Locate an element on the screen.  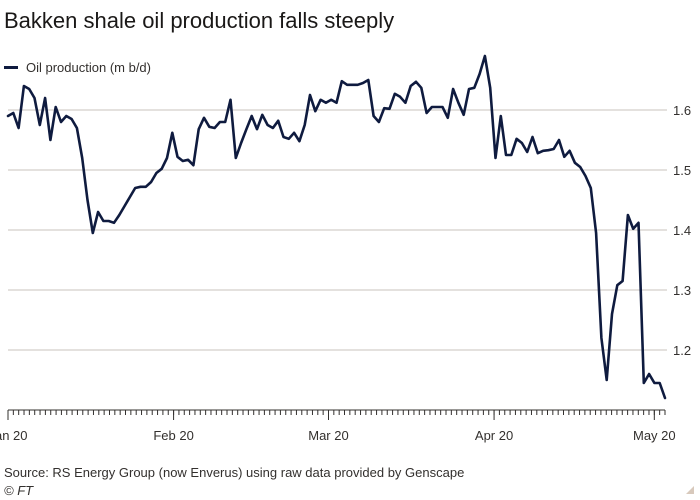
x-tick-label: Feb 20 is located at coordinates (173, 435).